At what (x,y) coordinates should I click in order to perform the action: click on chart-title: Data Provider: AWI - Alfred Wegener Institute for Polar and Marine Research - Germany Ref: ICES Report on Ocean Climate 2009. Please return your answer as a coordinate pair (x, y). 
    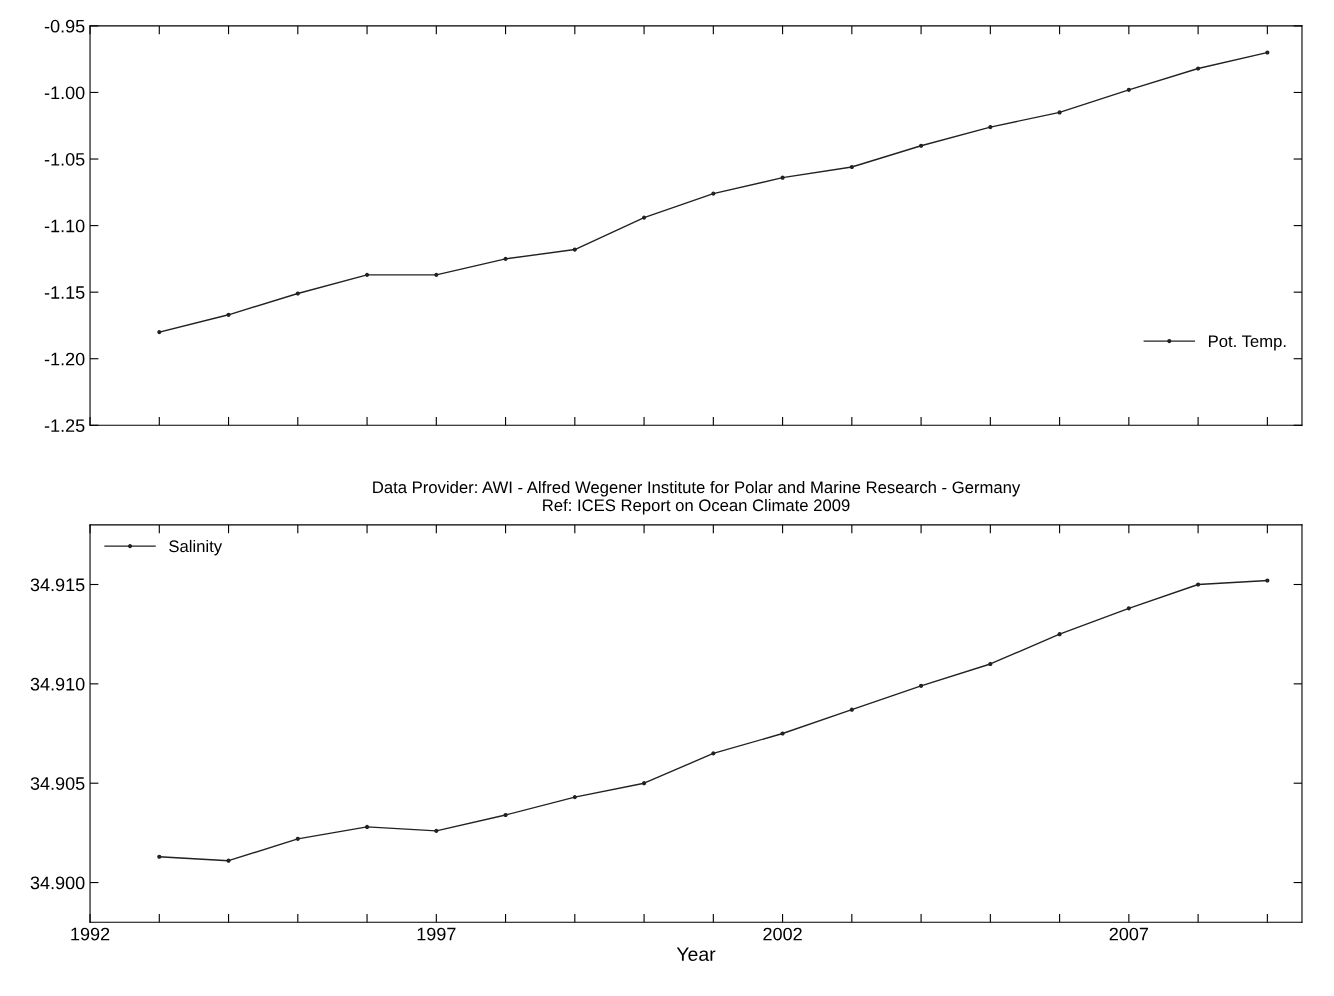
    Looking at the image, I should click on (697, 497).